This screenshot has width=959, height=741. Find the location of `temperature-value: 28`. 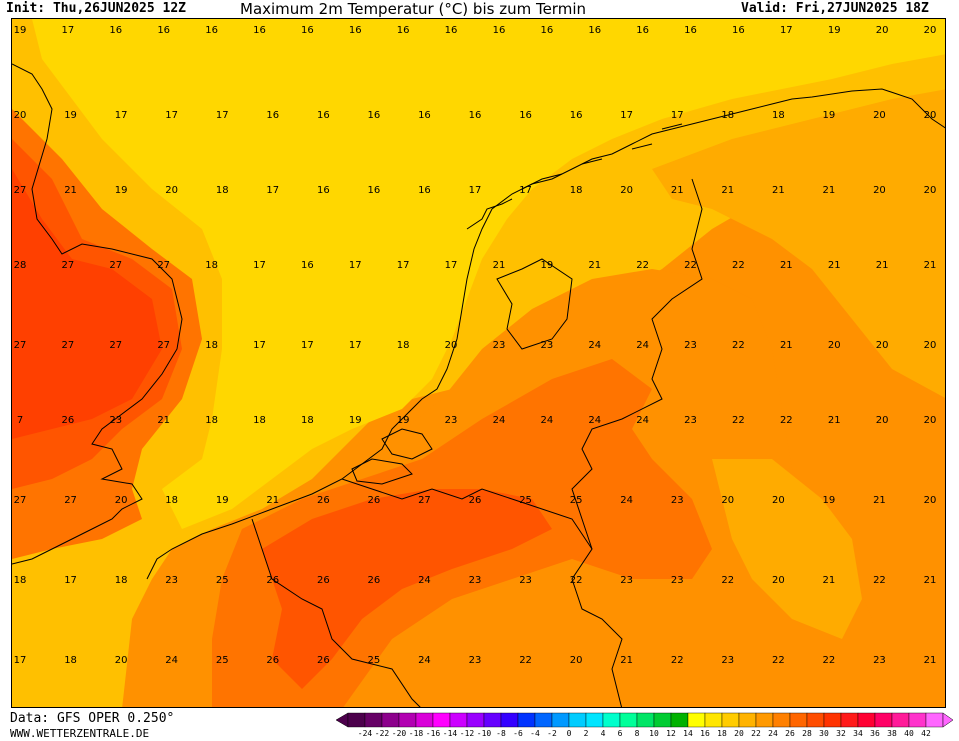

temperature-value: 28 is located at coordinates (20, 265).